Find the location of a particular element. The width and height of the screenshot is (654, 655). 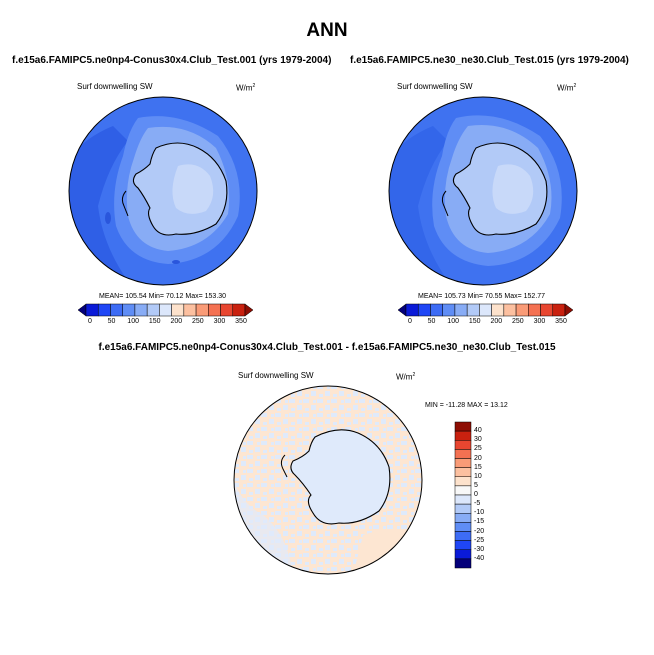

panel-1-colorbar-tick-label: 100 is located at coordinates (133, 321).